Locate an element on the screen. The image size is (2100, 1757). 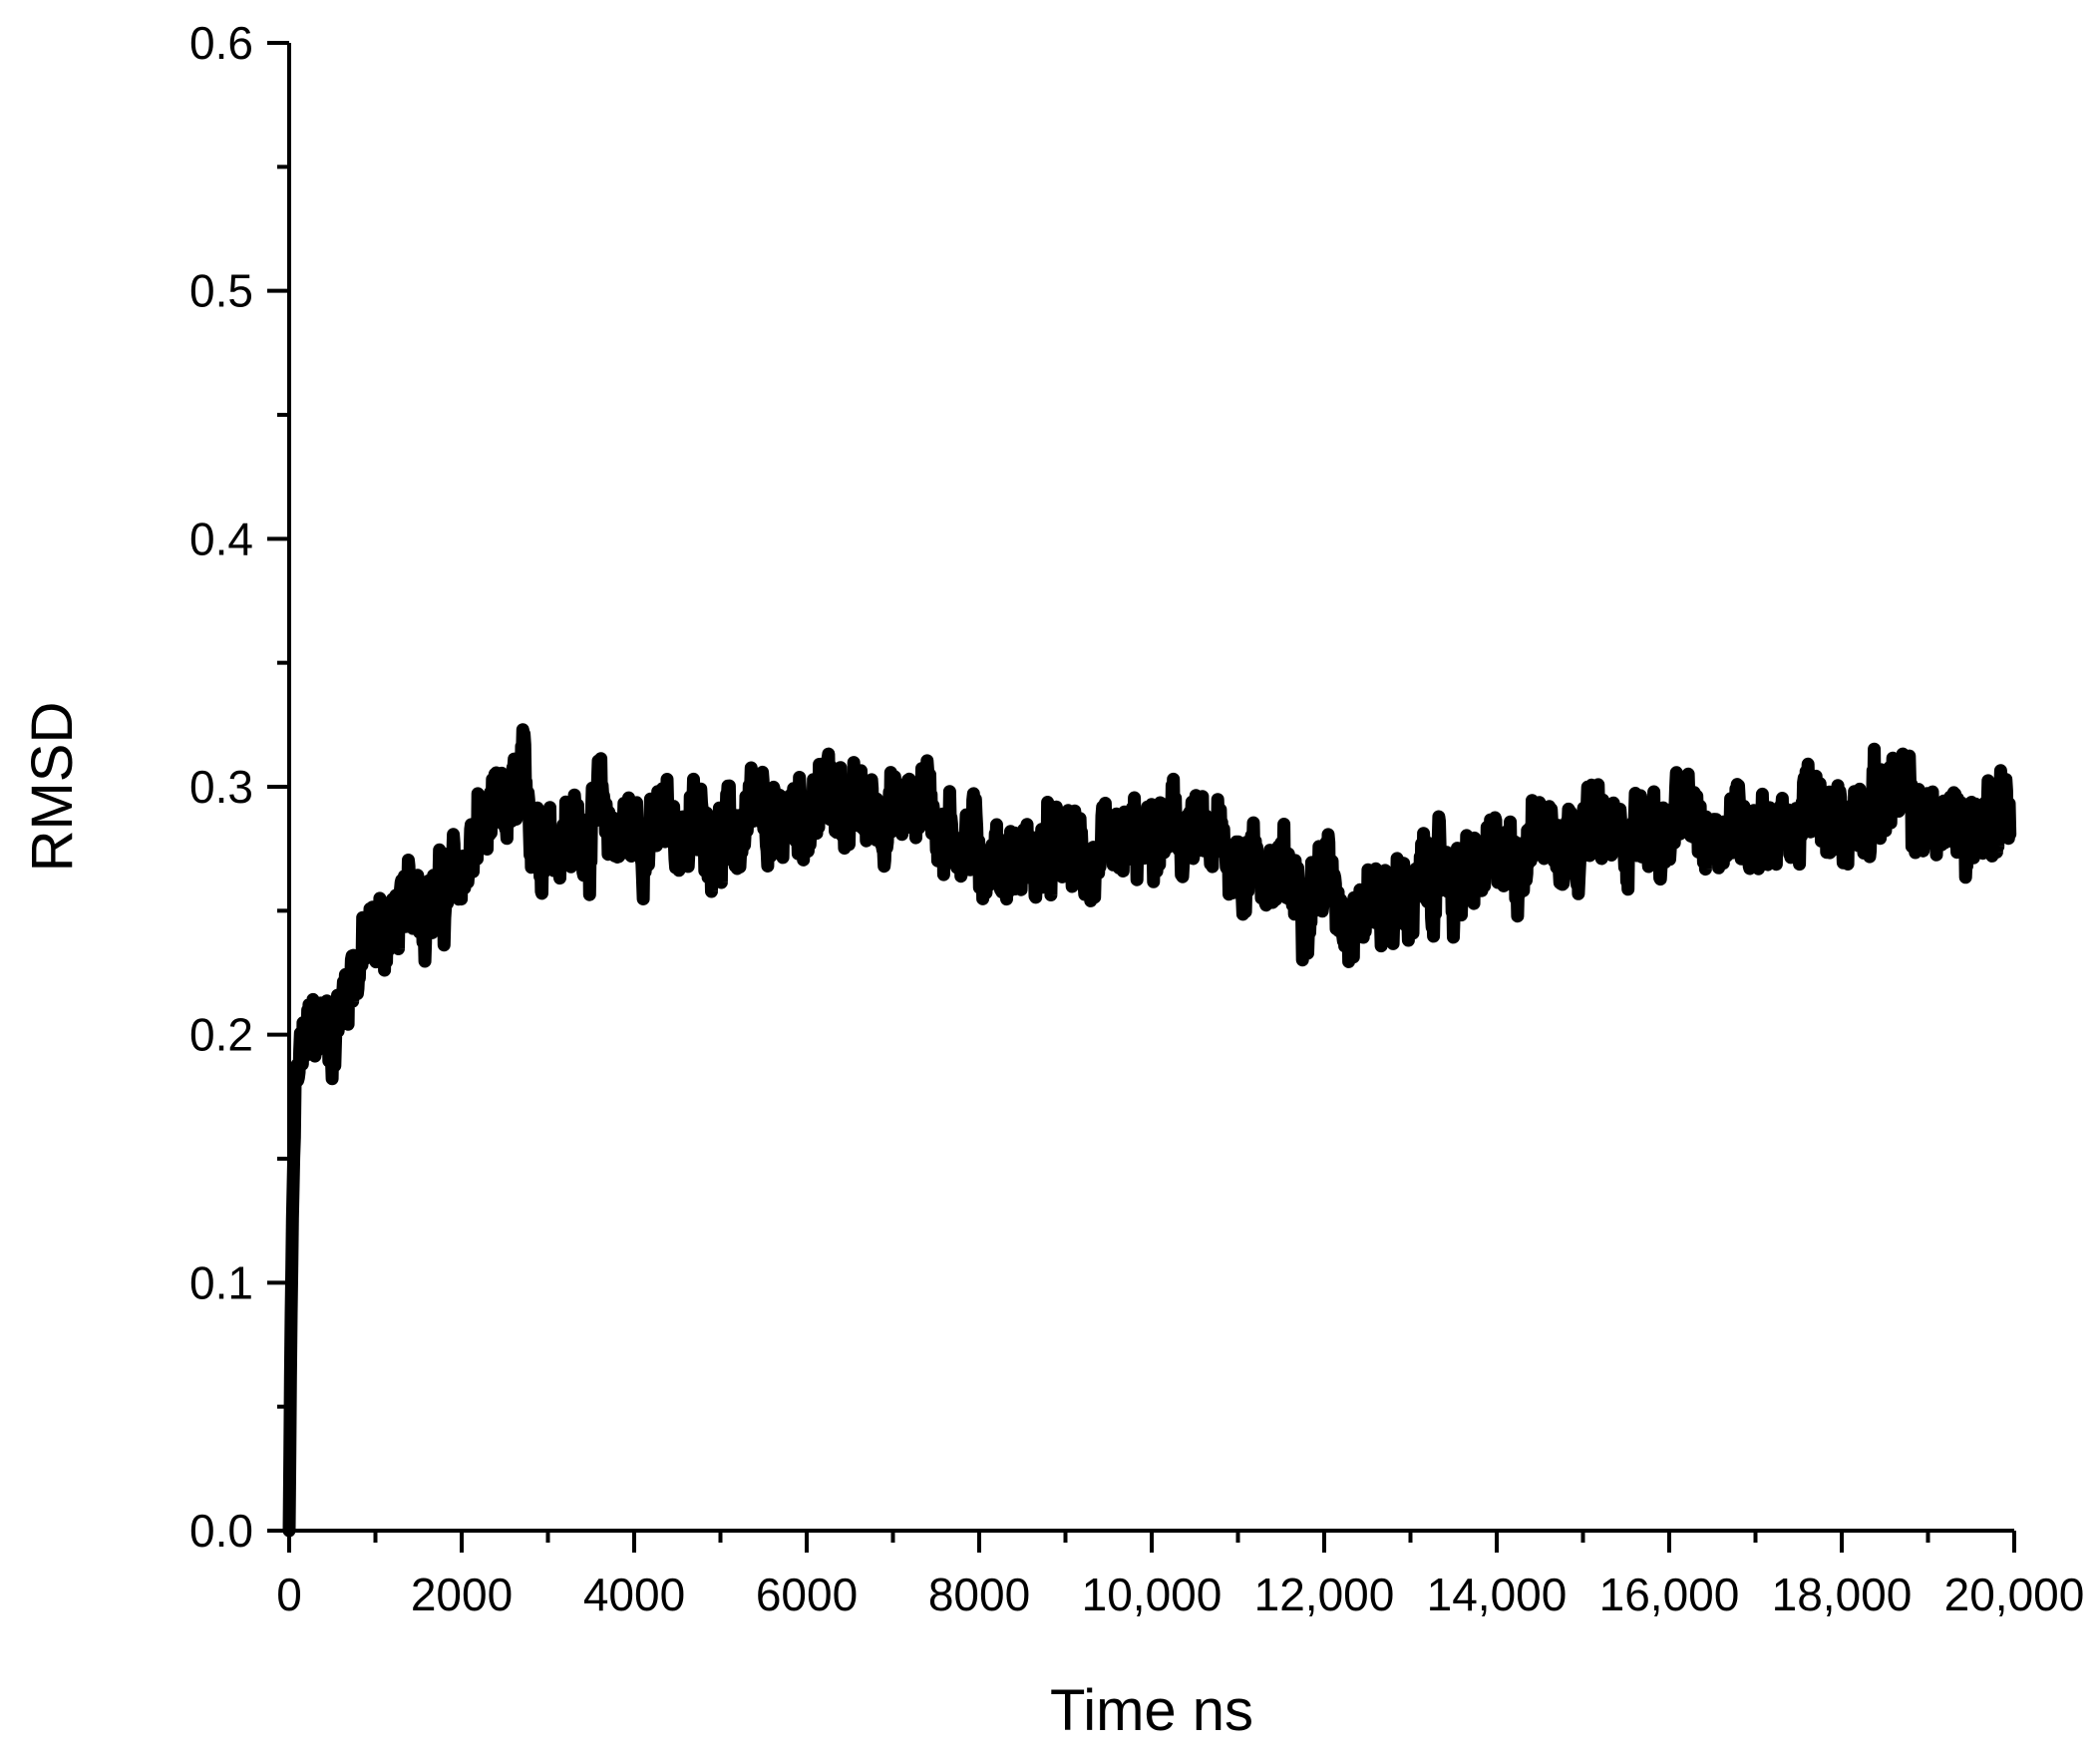
x-tick-label: 16,000 is located at coordinates (1669, 1594).